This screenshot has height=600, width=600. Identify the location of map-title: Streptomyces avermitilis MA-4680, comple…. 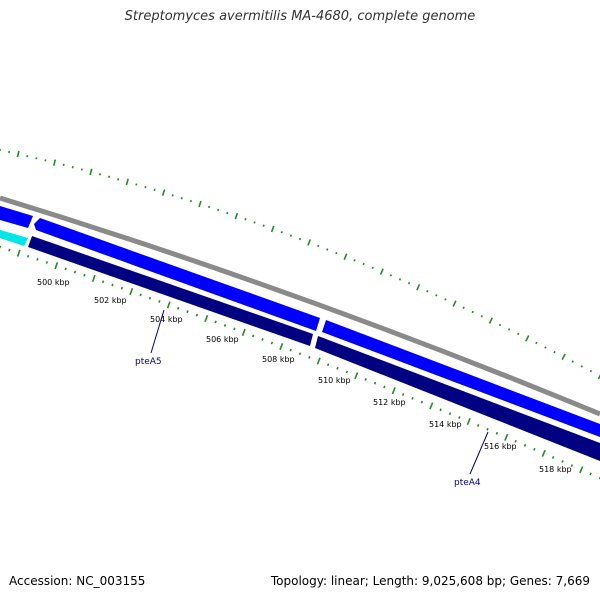
(300, 16).